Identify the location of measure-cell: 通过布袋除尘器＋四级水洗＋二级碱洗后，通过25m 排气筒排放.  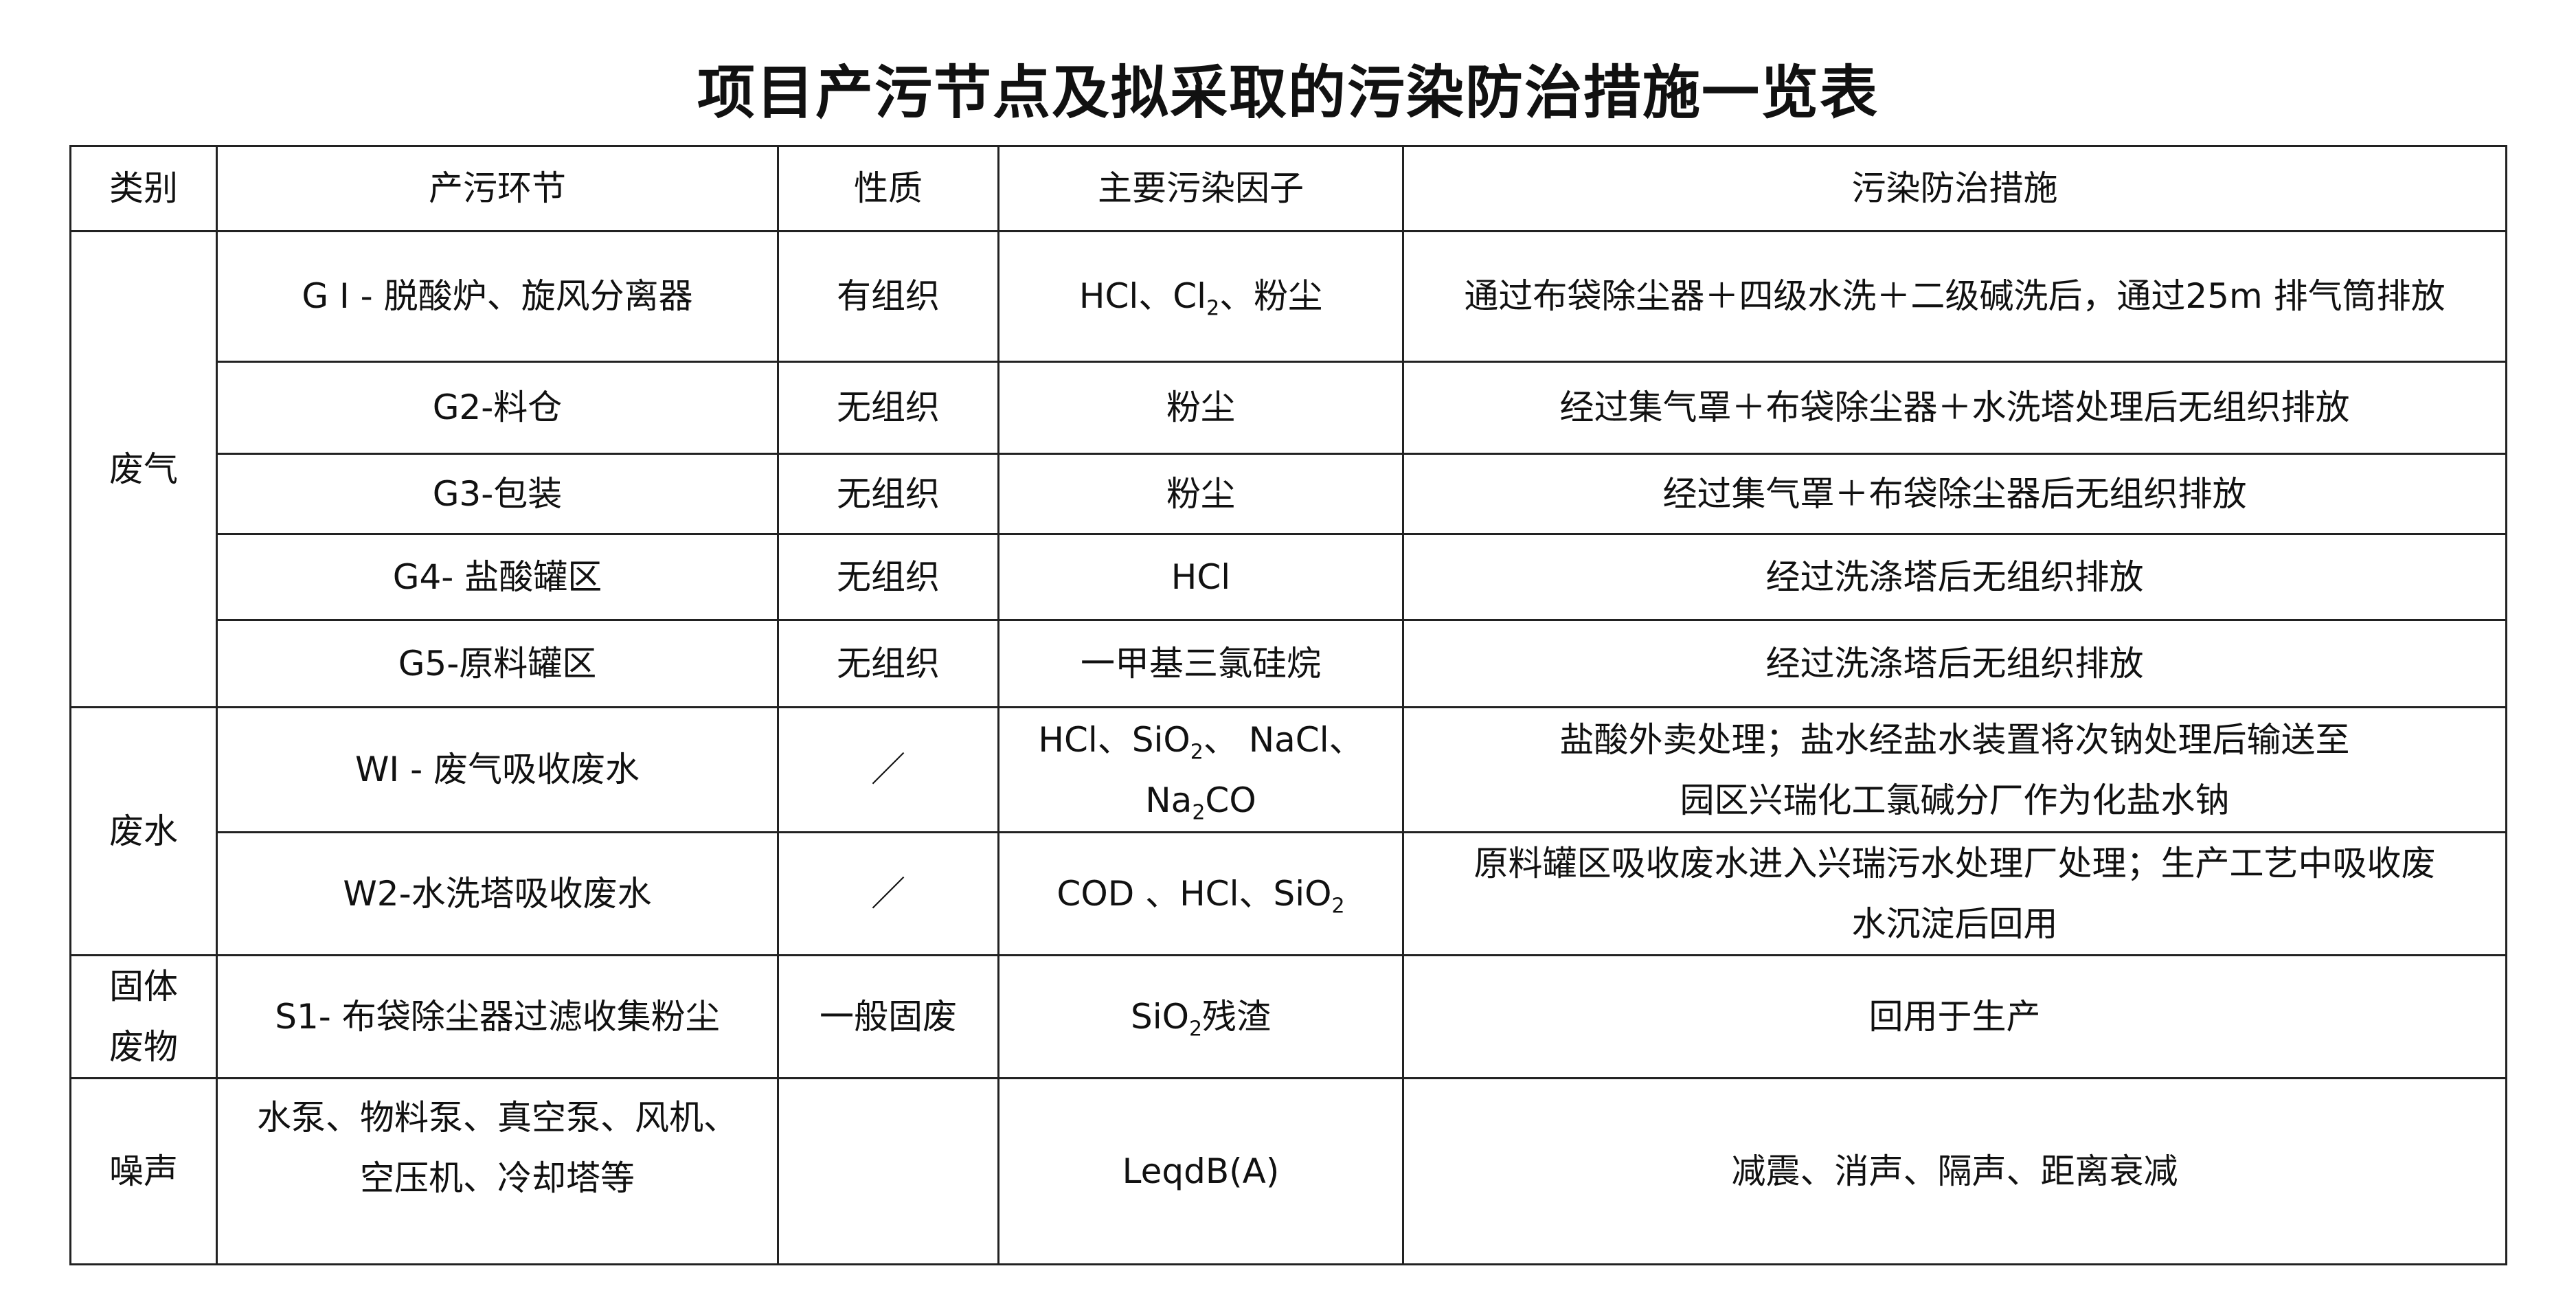
(1954, 296).